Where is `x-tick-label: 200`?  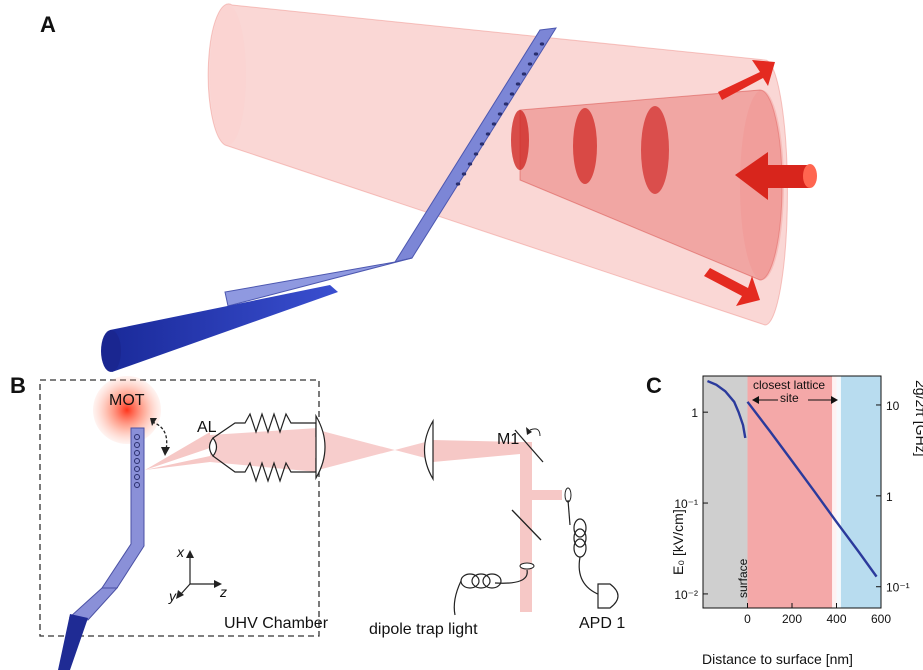
x-tick-label: 200 is located at coordinates (792, 619).